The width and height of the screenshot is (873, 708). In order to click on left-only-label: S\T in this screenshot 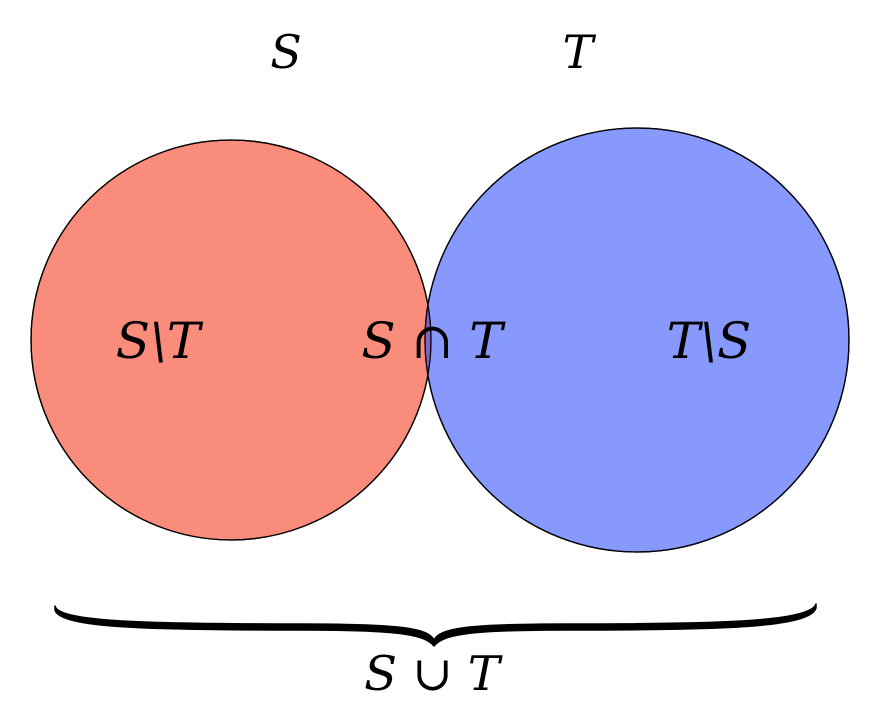, I will do `click(160, 341)`.